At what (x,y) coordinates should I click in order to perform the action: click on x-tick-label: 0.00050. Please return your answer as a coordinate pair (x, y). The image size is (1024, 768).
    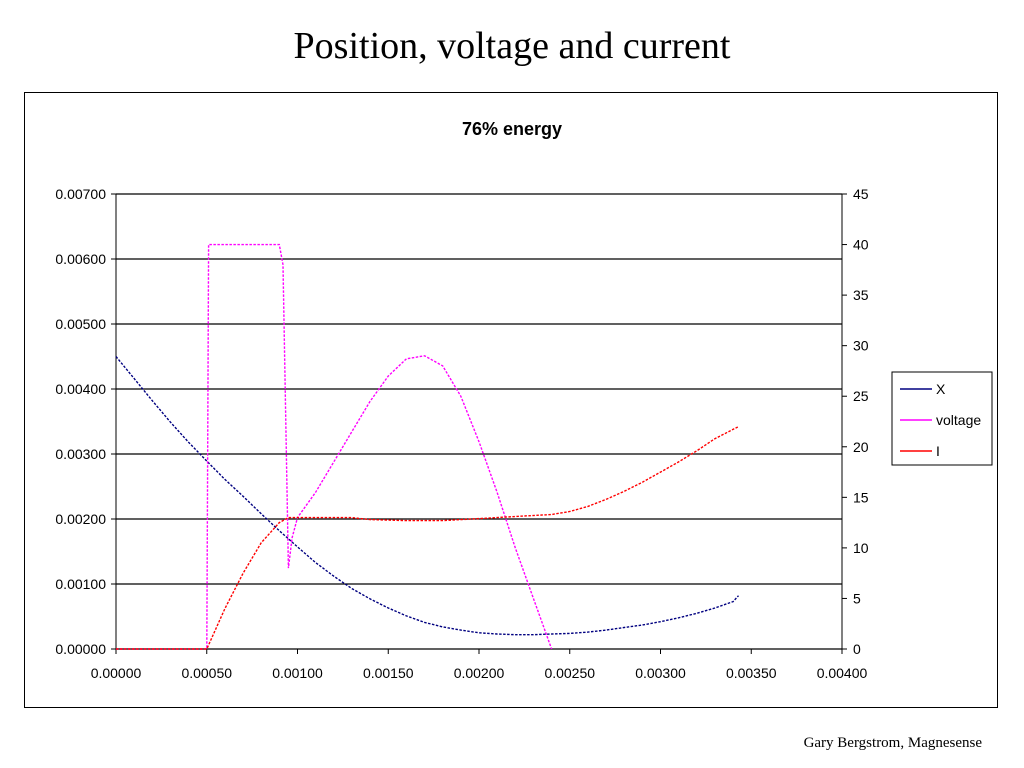
    Looking at the image, I should click on (206, 673).